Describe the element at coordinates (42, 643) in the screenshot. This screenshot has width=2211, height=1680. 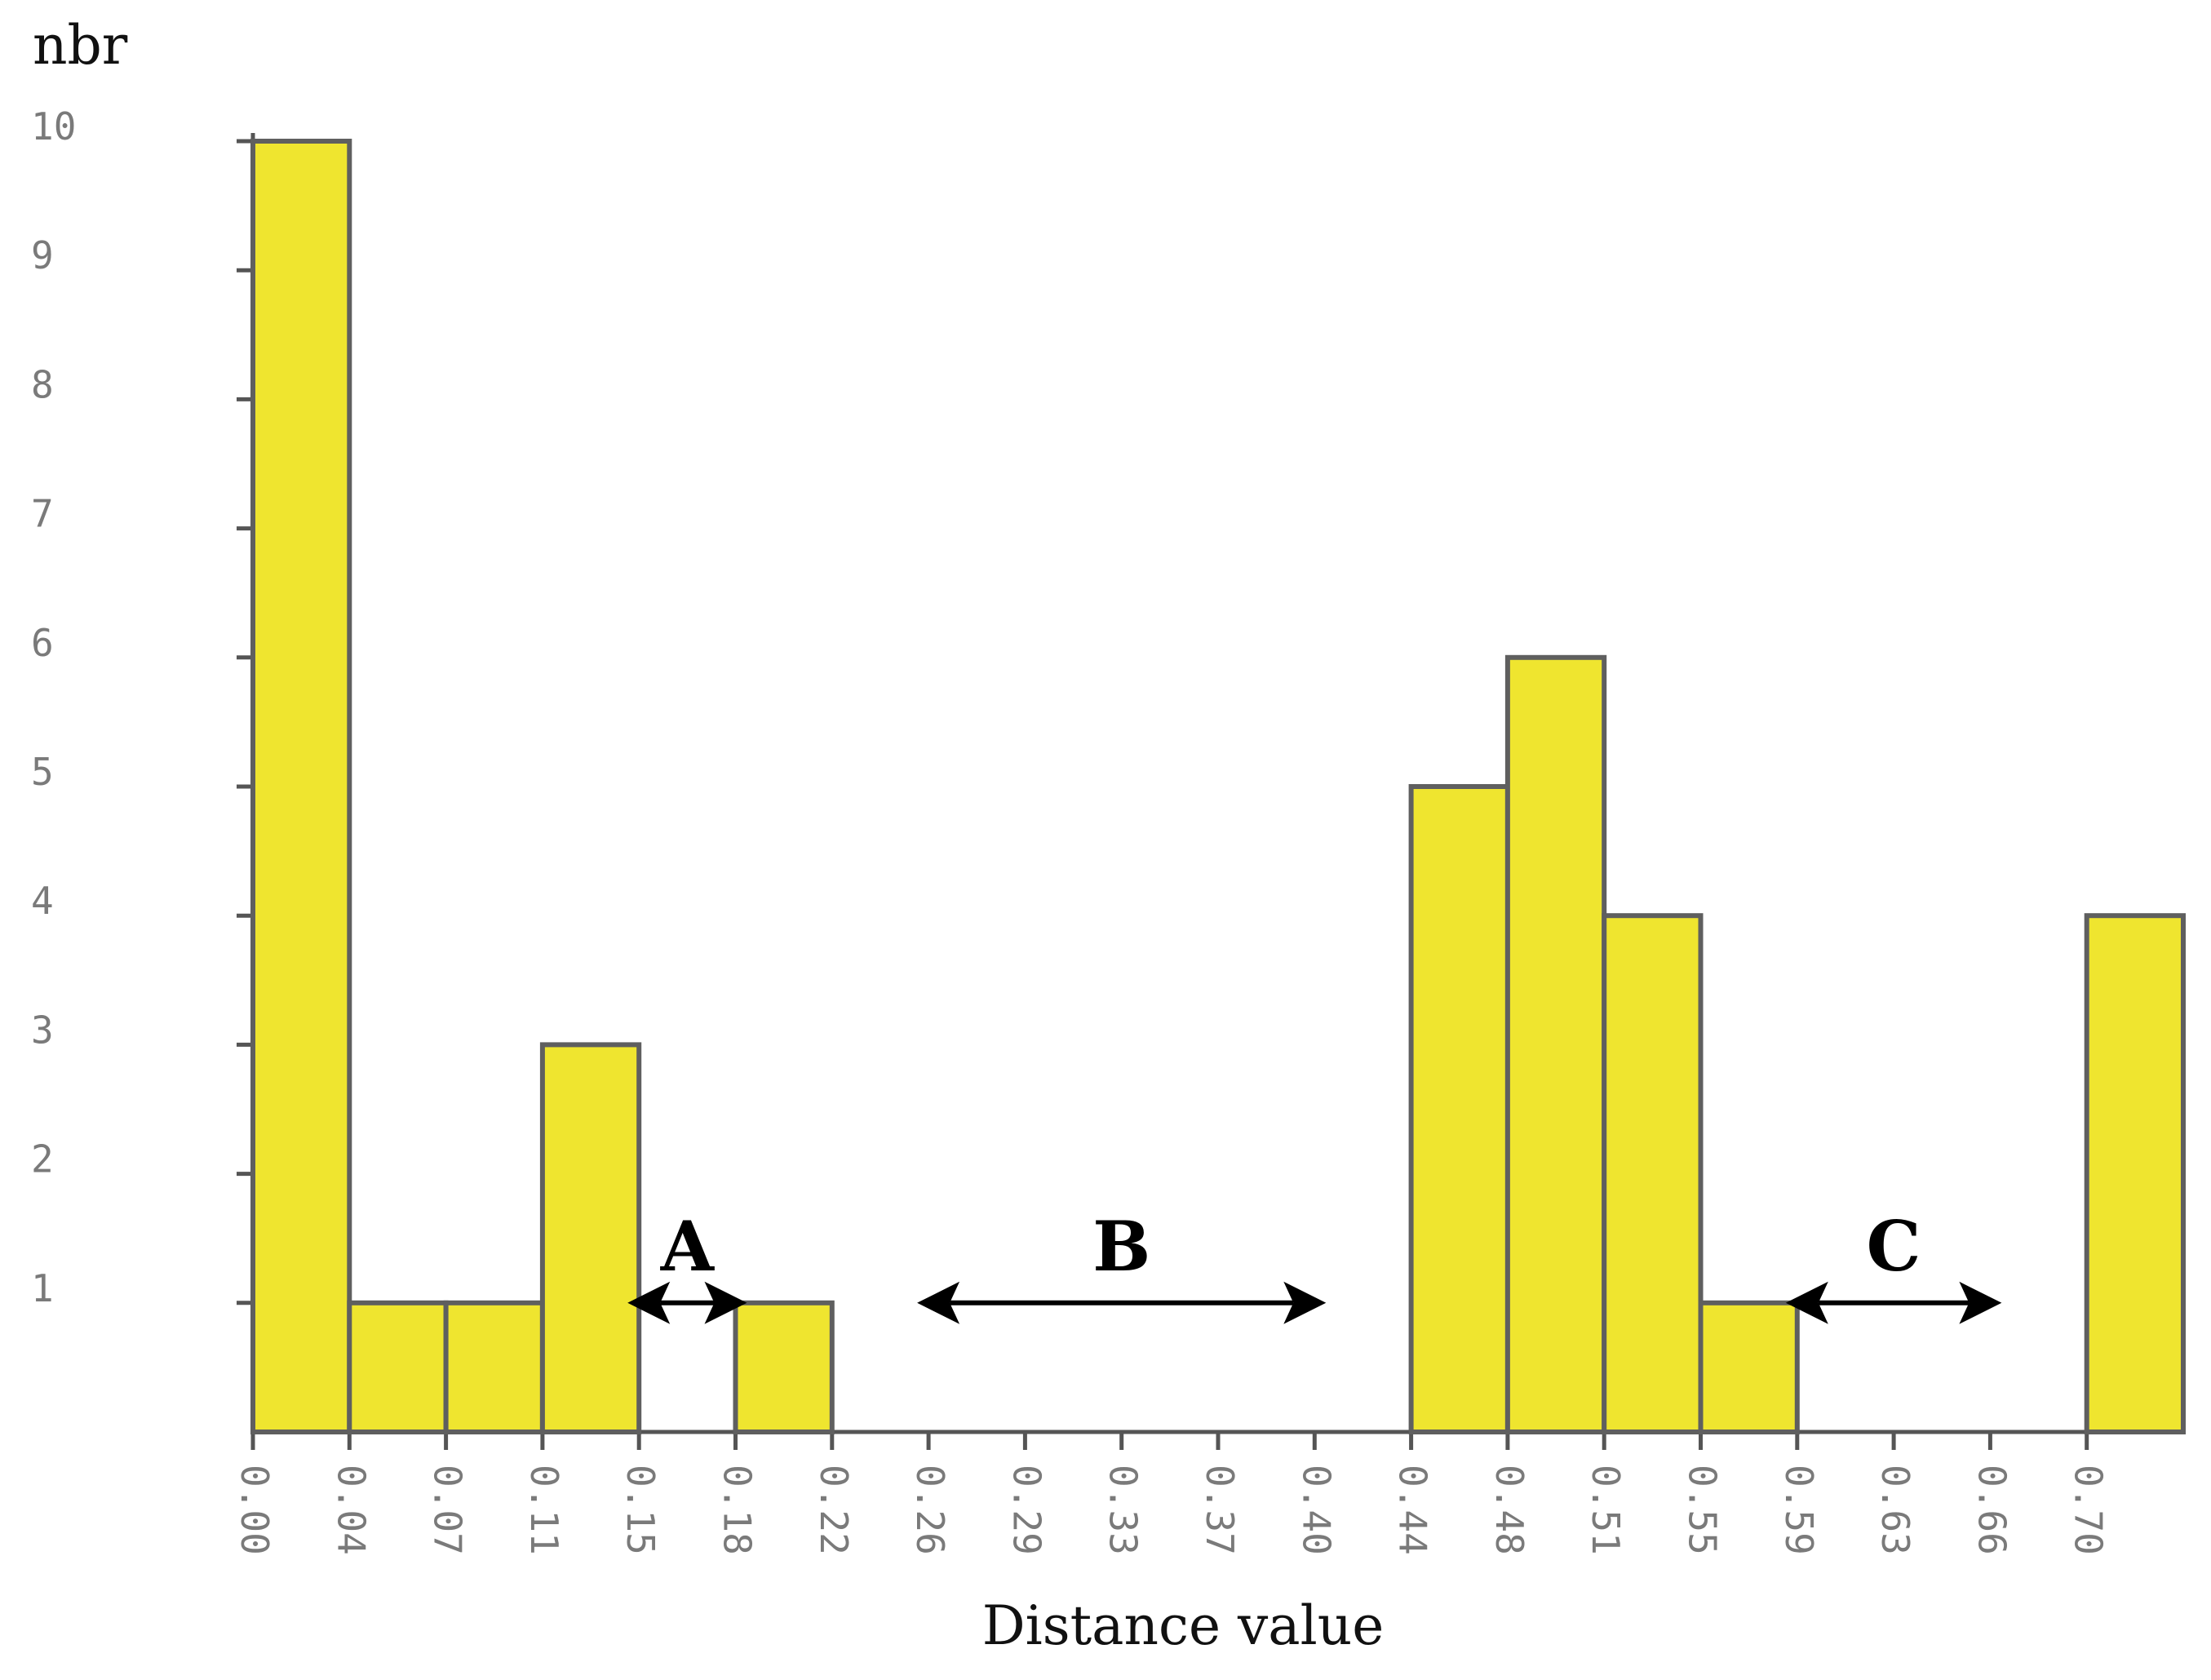
I see `y-tick-label: 6` at that location.